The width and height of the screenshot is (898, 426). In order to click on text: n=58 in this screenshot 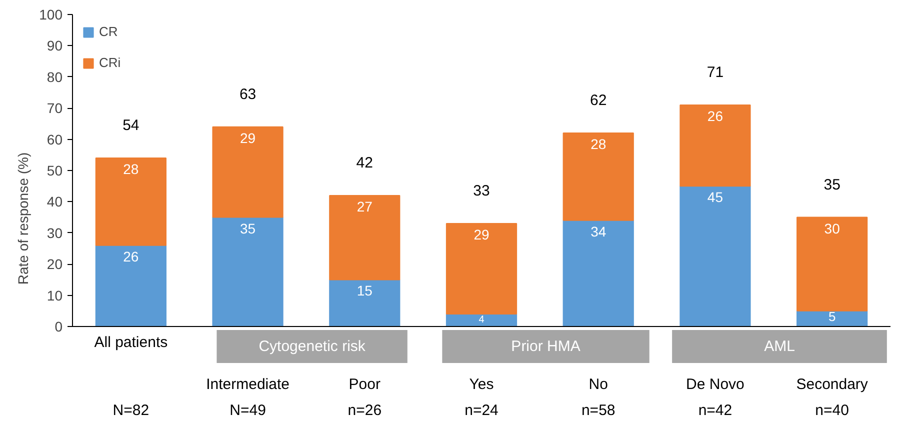, I will do `click(598, 410)`.